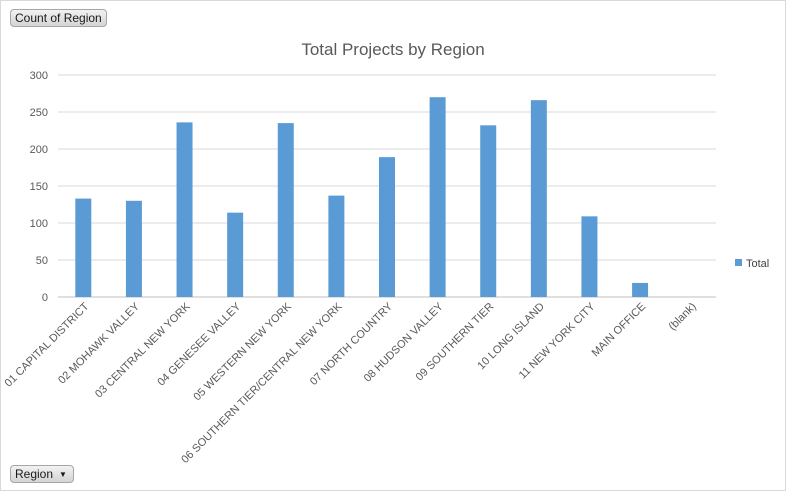 The height and width of the screenshot is (491, 786). I want to click on legend-label: Total, so click(757, 264).